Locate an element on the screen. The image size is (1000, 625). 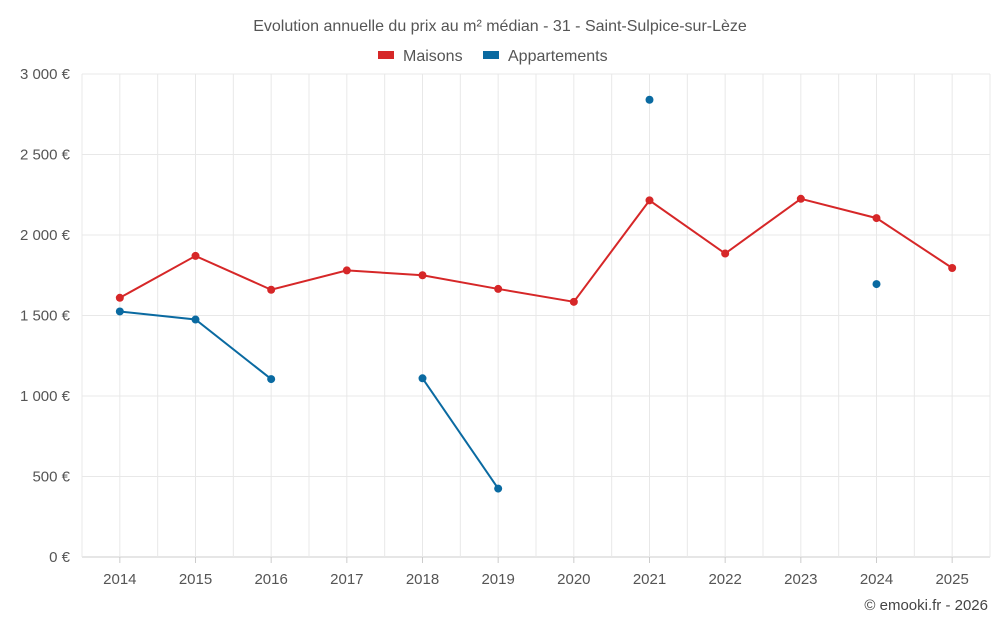
legend: Maisons Appartements is located at coordinates (493, 56).